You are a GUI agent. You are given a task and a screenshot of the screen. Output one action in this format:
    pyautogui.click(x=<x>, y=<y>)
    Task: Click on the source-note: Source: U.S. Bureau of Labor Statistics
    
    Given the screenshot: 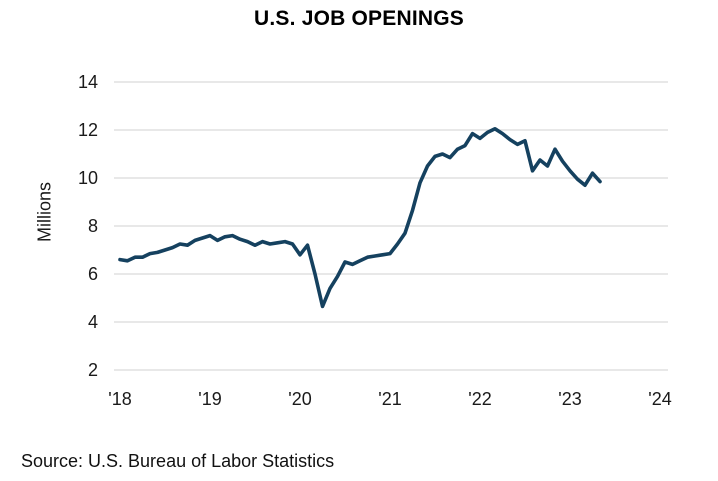 What is the action you would take?
    pyautogui.click(x=178, y=461)
    